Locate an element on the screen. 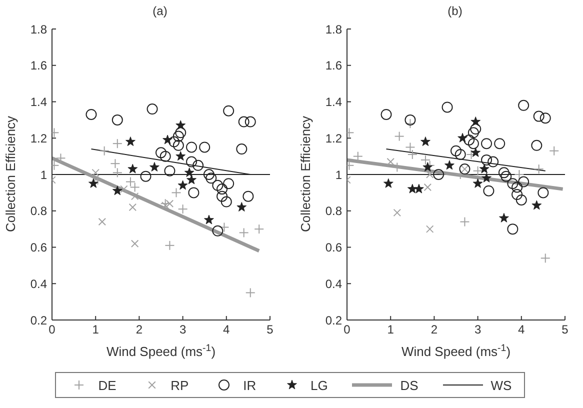  chart-title: (a) is located at coordinates (160, 11).